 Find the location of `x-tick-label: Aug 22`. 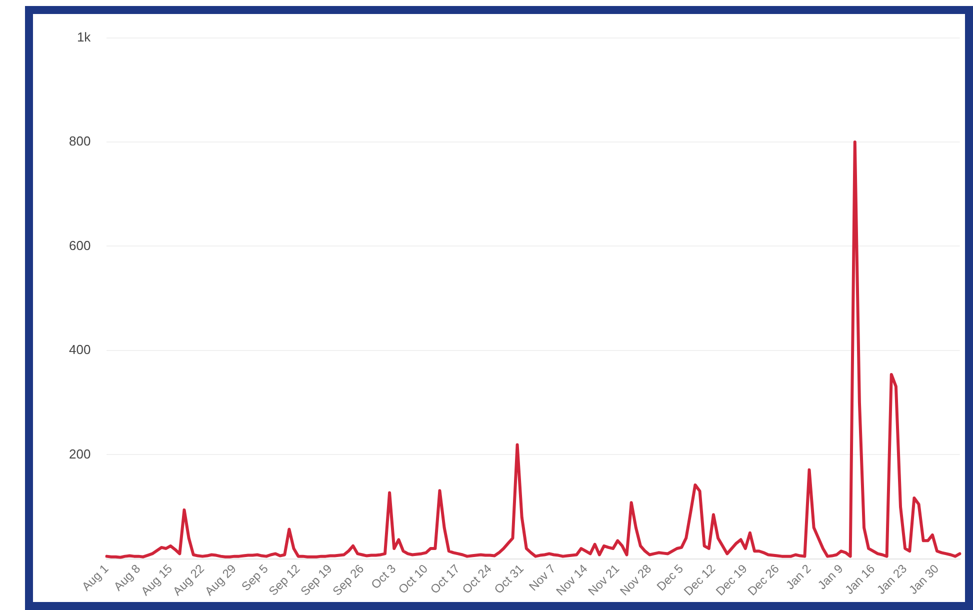

x-tick-label: Aug 22 is located at coordinates (189, 579).